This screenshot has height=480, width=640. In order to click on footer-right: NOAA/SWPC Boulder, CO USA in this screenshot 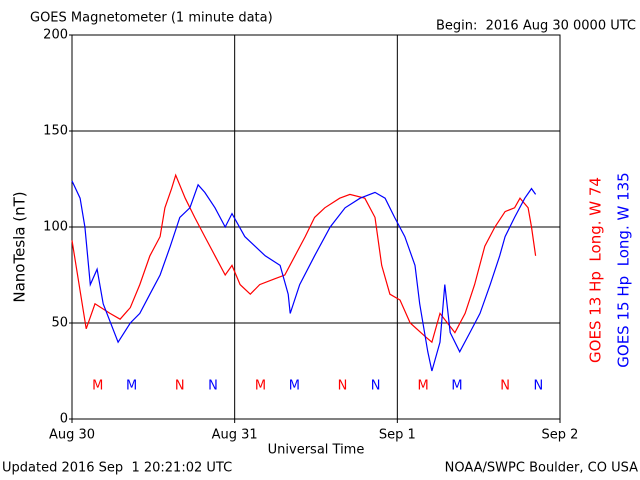, I will do `click(541, 468)`.